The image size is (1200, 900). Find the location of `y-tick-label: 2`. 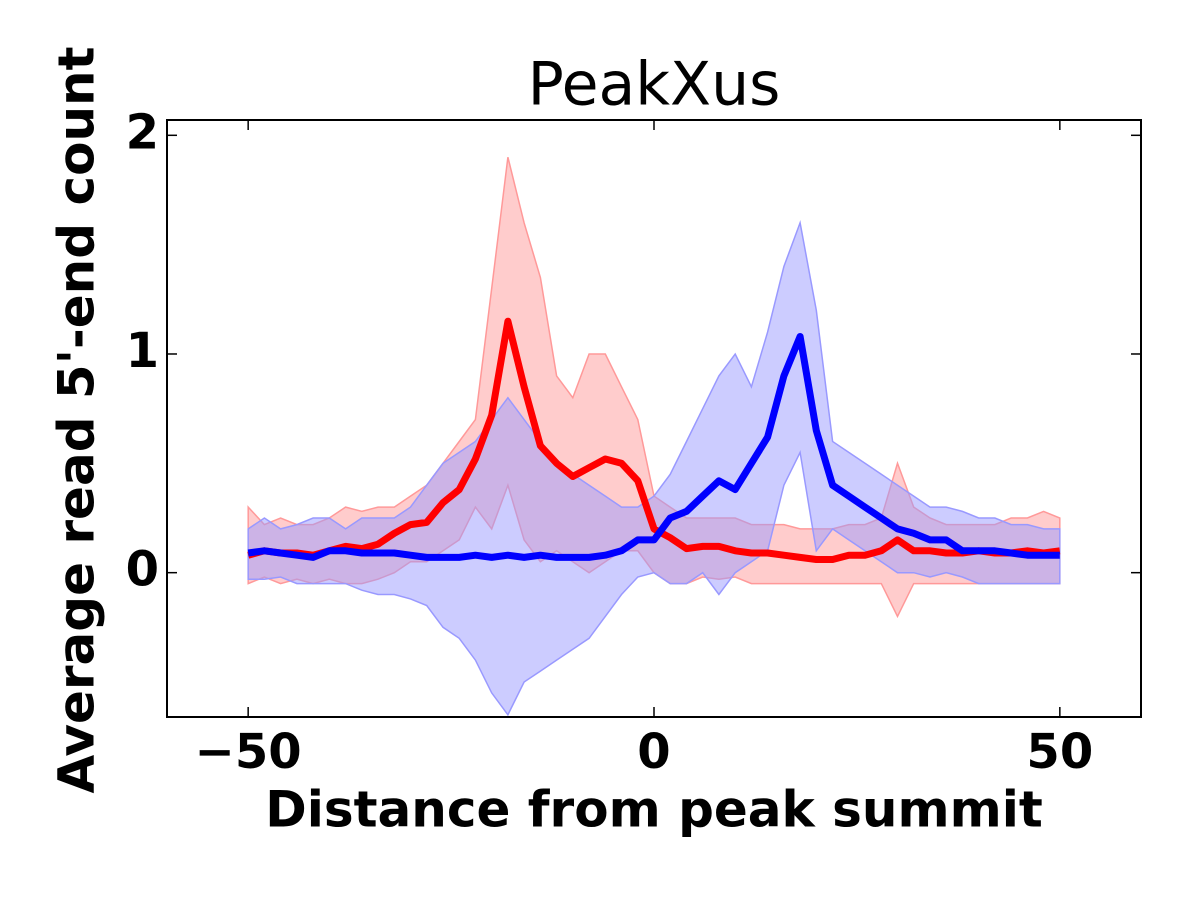

y-tick-label: 2 is located at coordinates (142, 132).